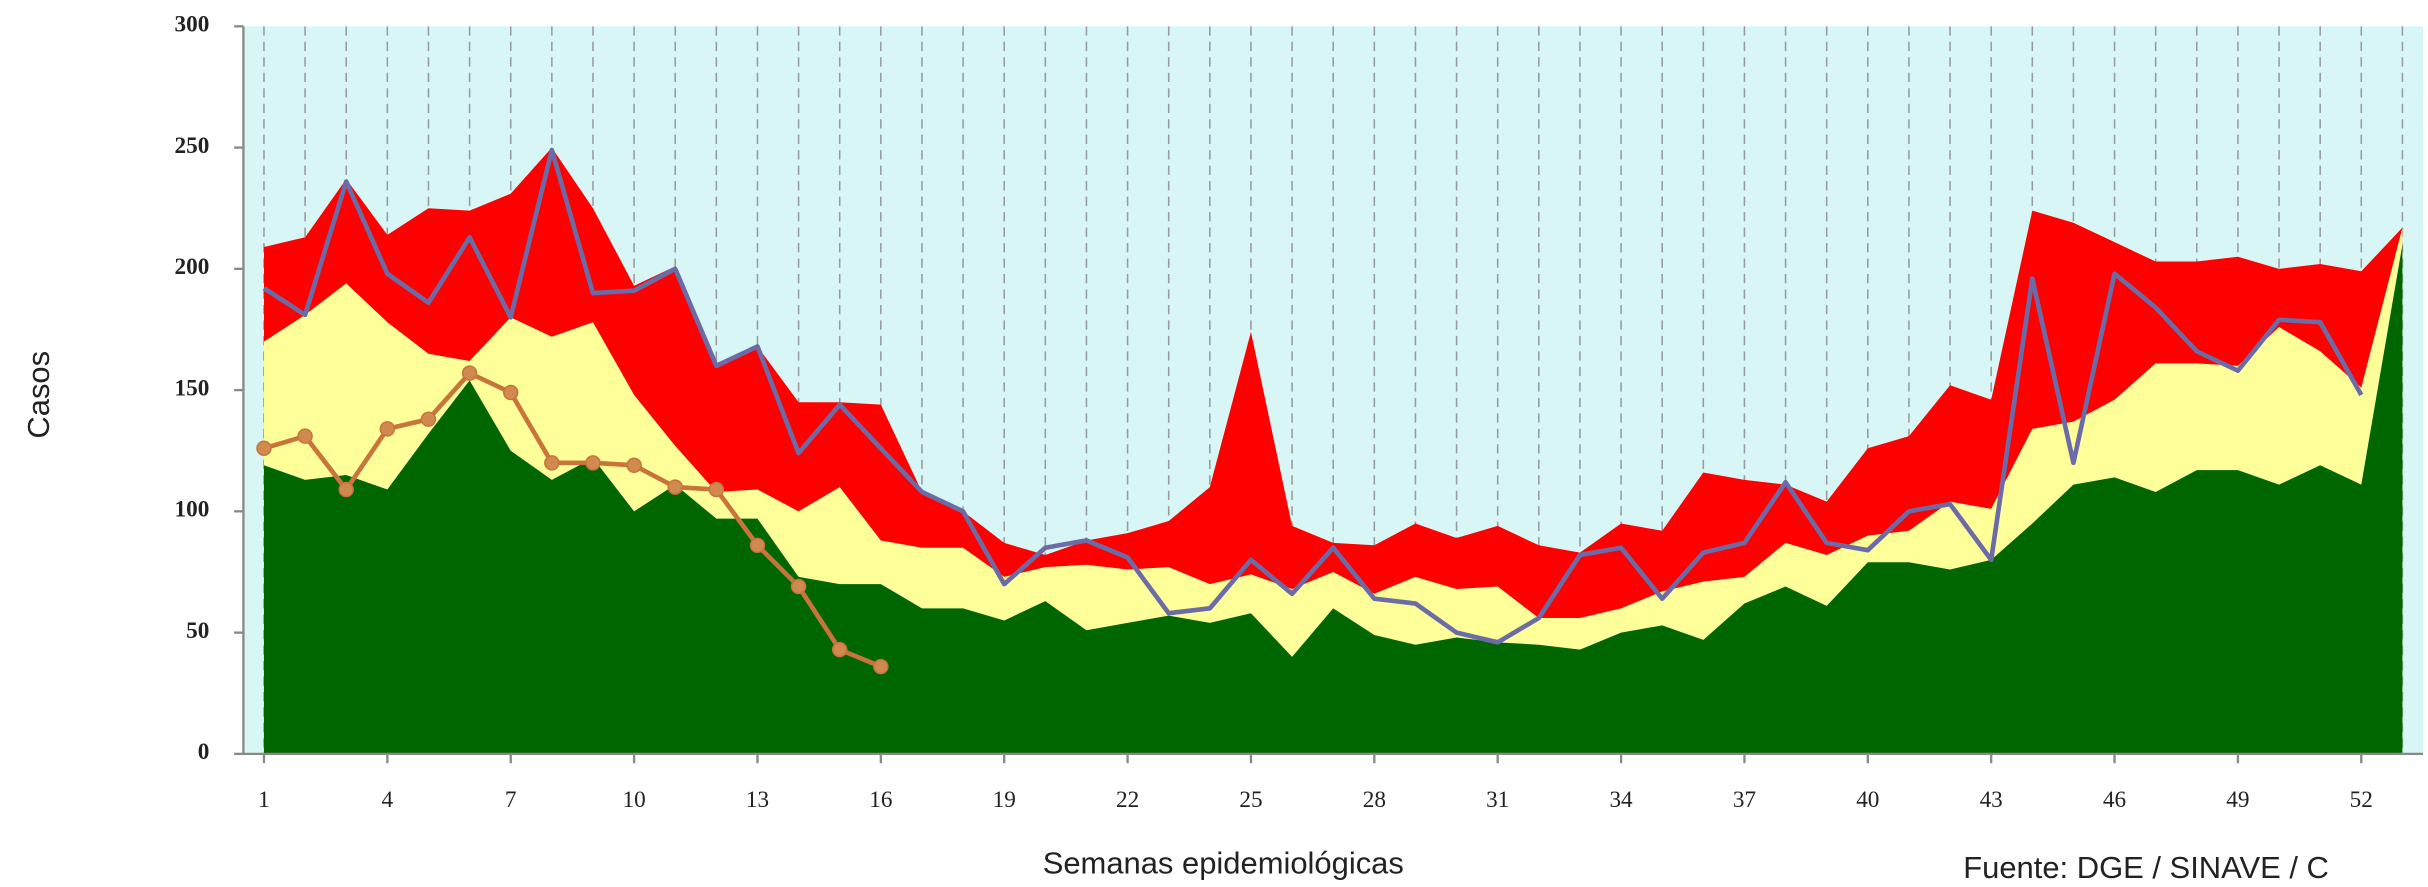  Describe the element at coordinates (2114, 800) in the screenshot. I see `x-tick-label: 46` at that location.